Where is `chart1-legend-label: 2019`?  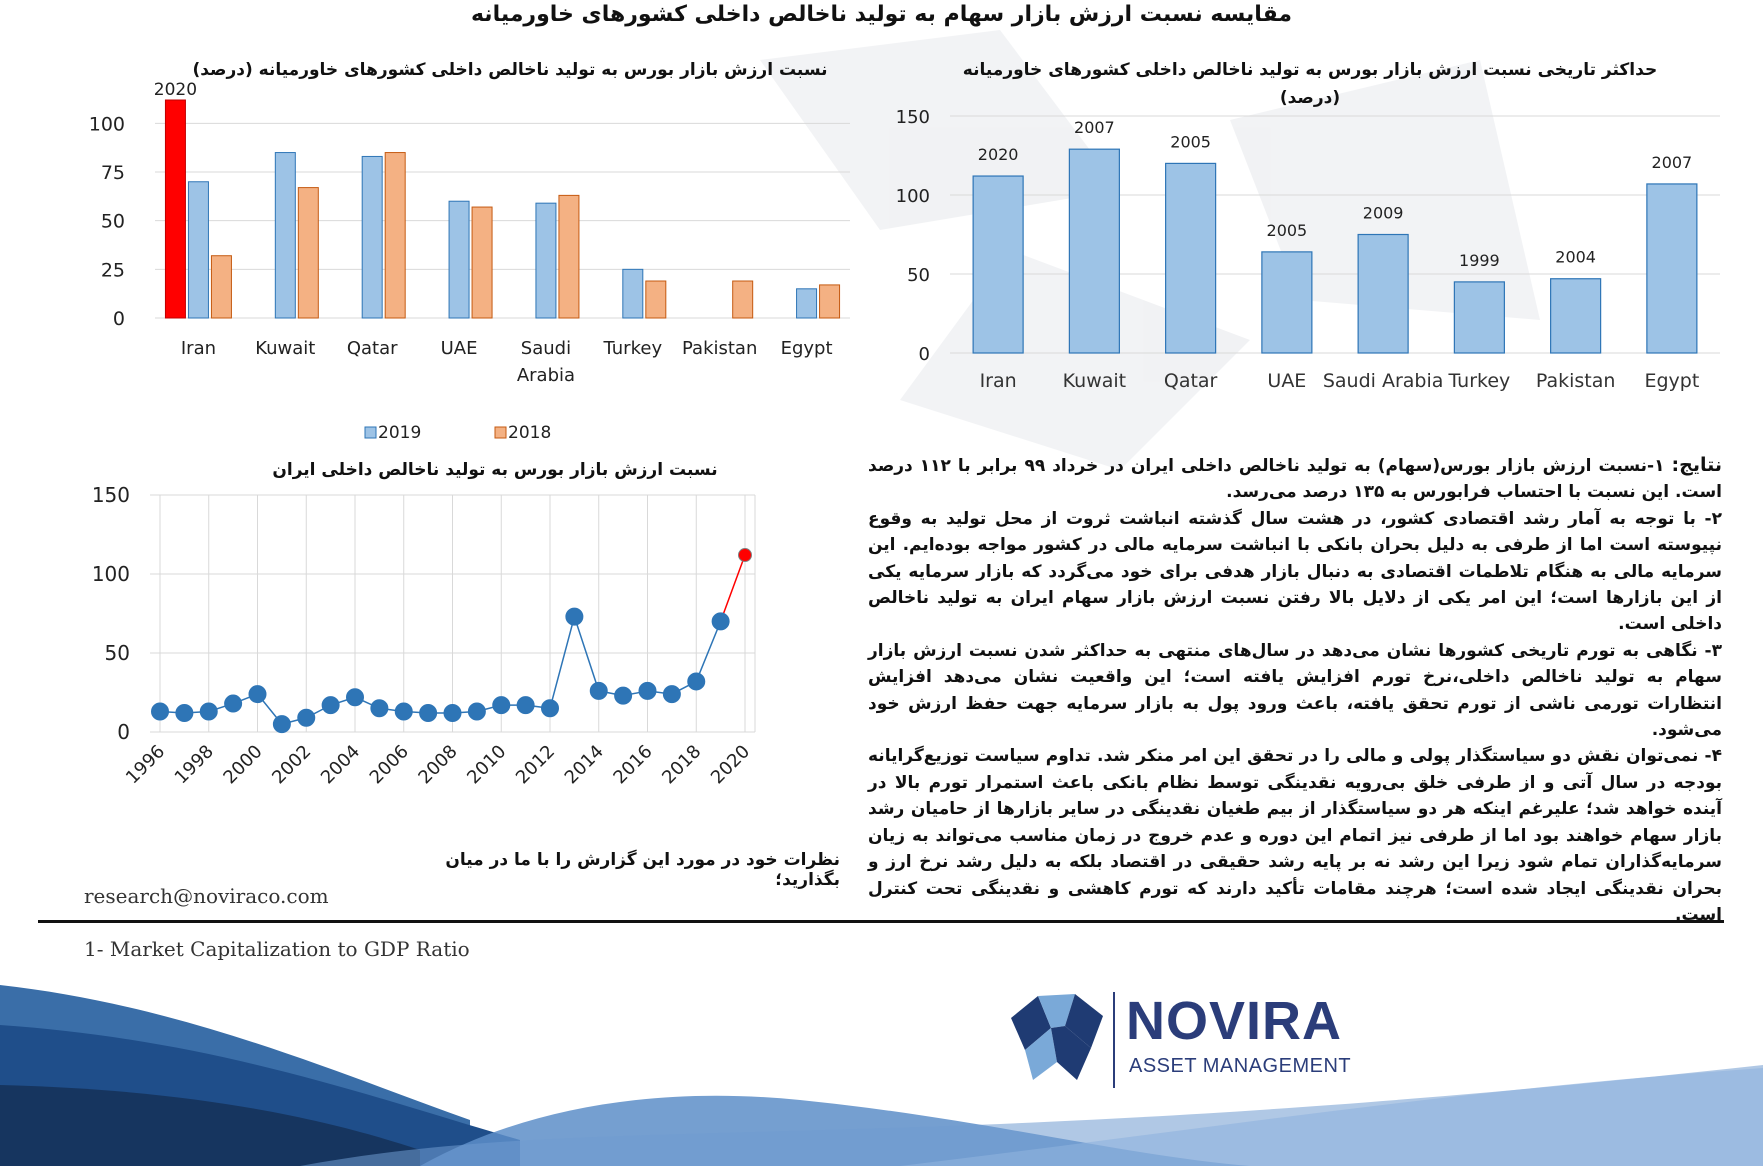 chart1-legend-label: 2019 is located at coordinates (399, 433).